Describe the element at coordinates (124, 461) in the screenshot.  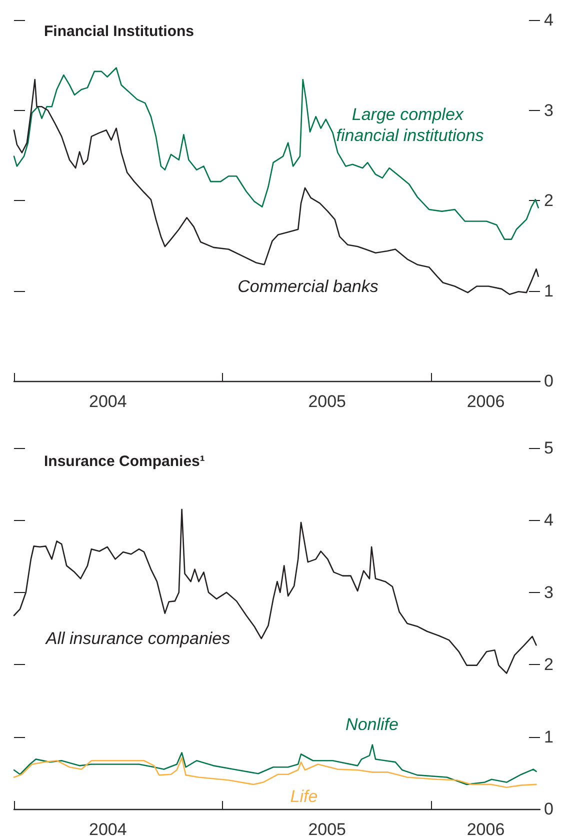
I see `chart-title: Insurance Companies¹` at that location.